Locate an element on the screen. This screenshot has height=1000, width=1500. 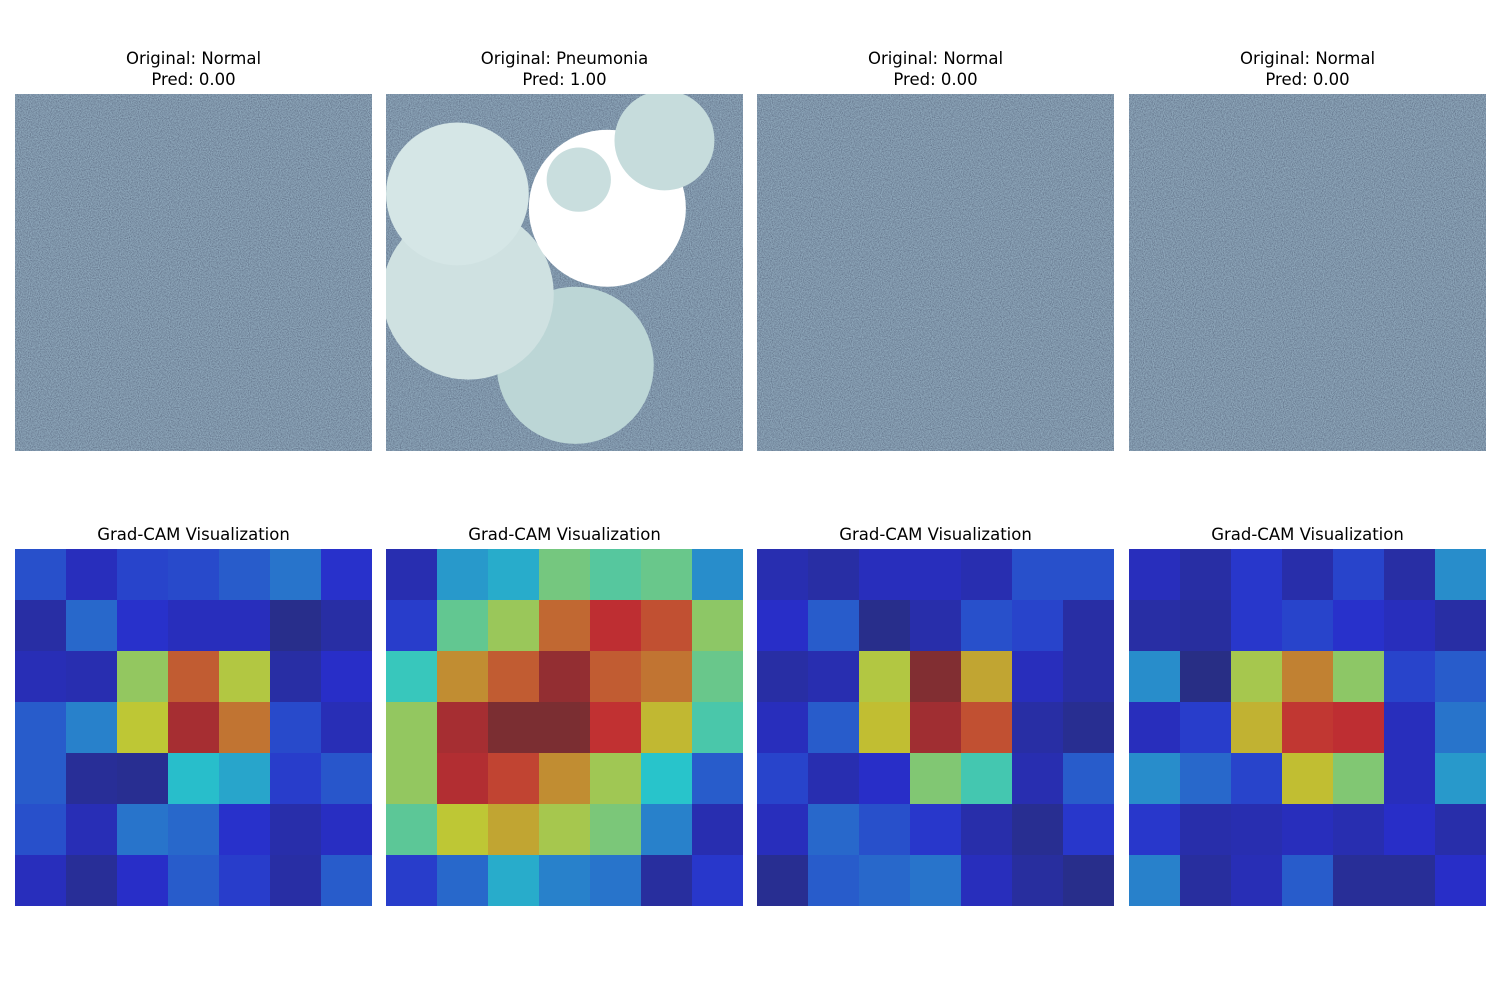
original-title-2: Original: Pneumonia Pred: 1.00 is located at coordinates (564, 69).